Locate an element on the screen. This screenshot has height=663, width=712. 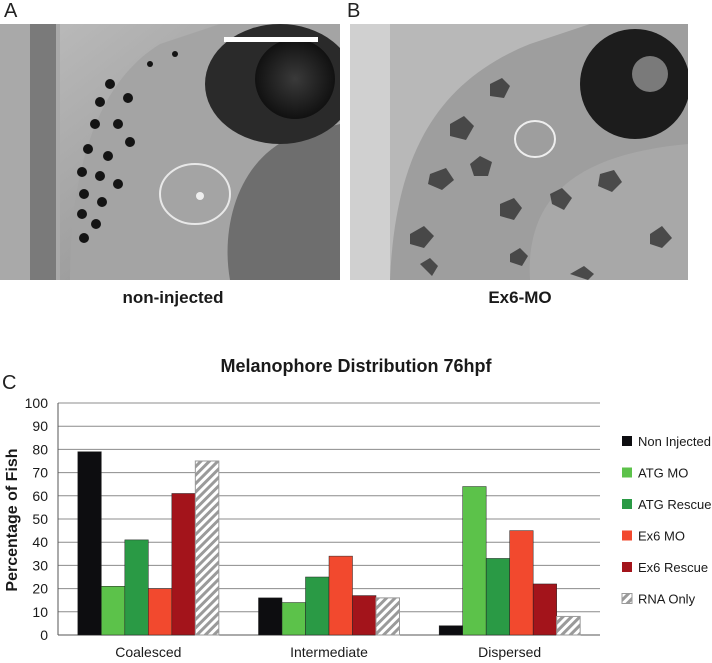
bar-ex6-mo-dispersed is located at coordinates (521, 583).